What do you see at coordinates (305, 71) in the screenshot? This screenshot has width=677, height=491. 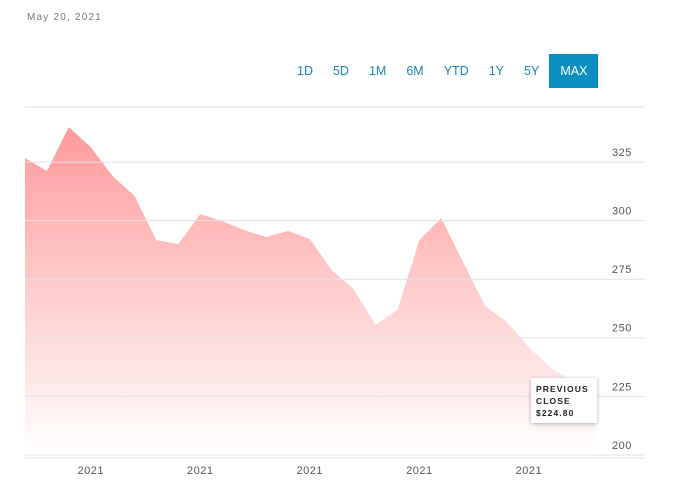 I see `range-button: 1D` at bounding box center [305, 71].